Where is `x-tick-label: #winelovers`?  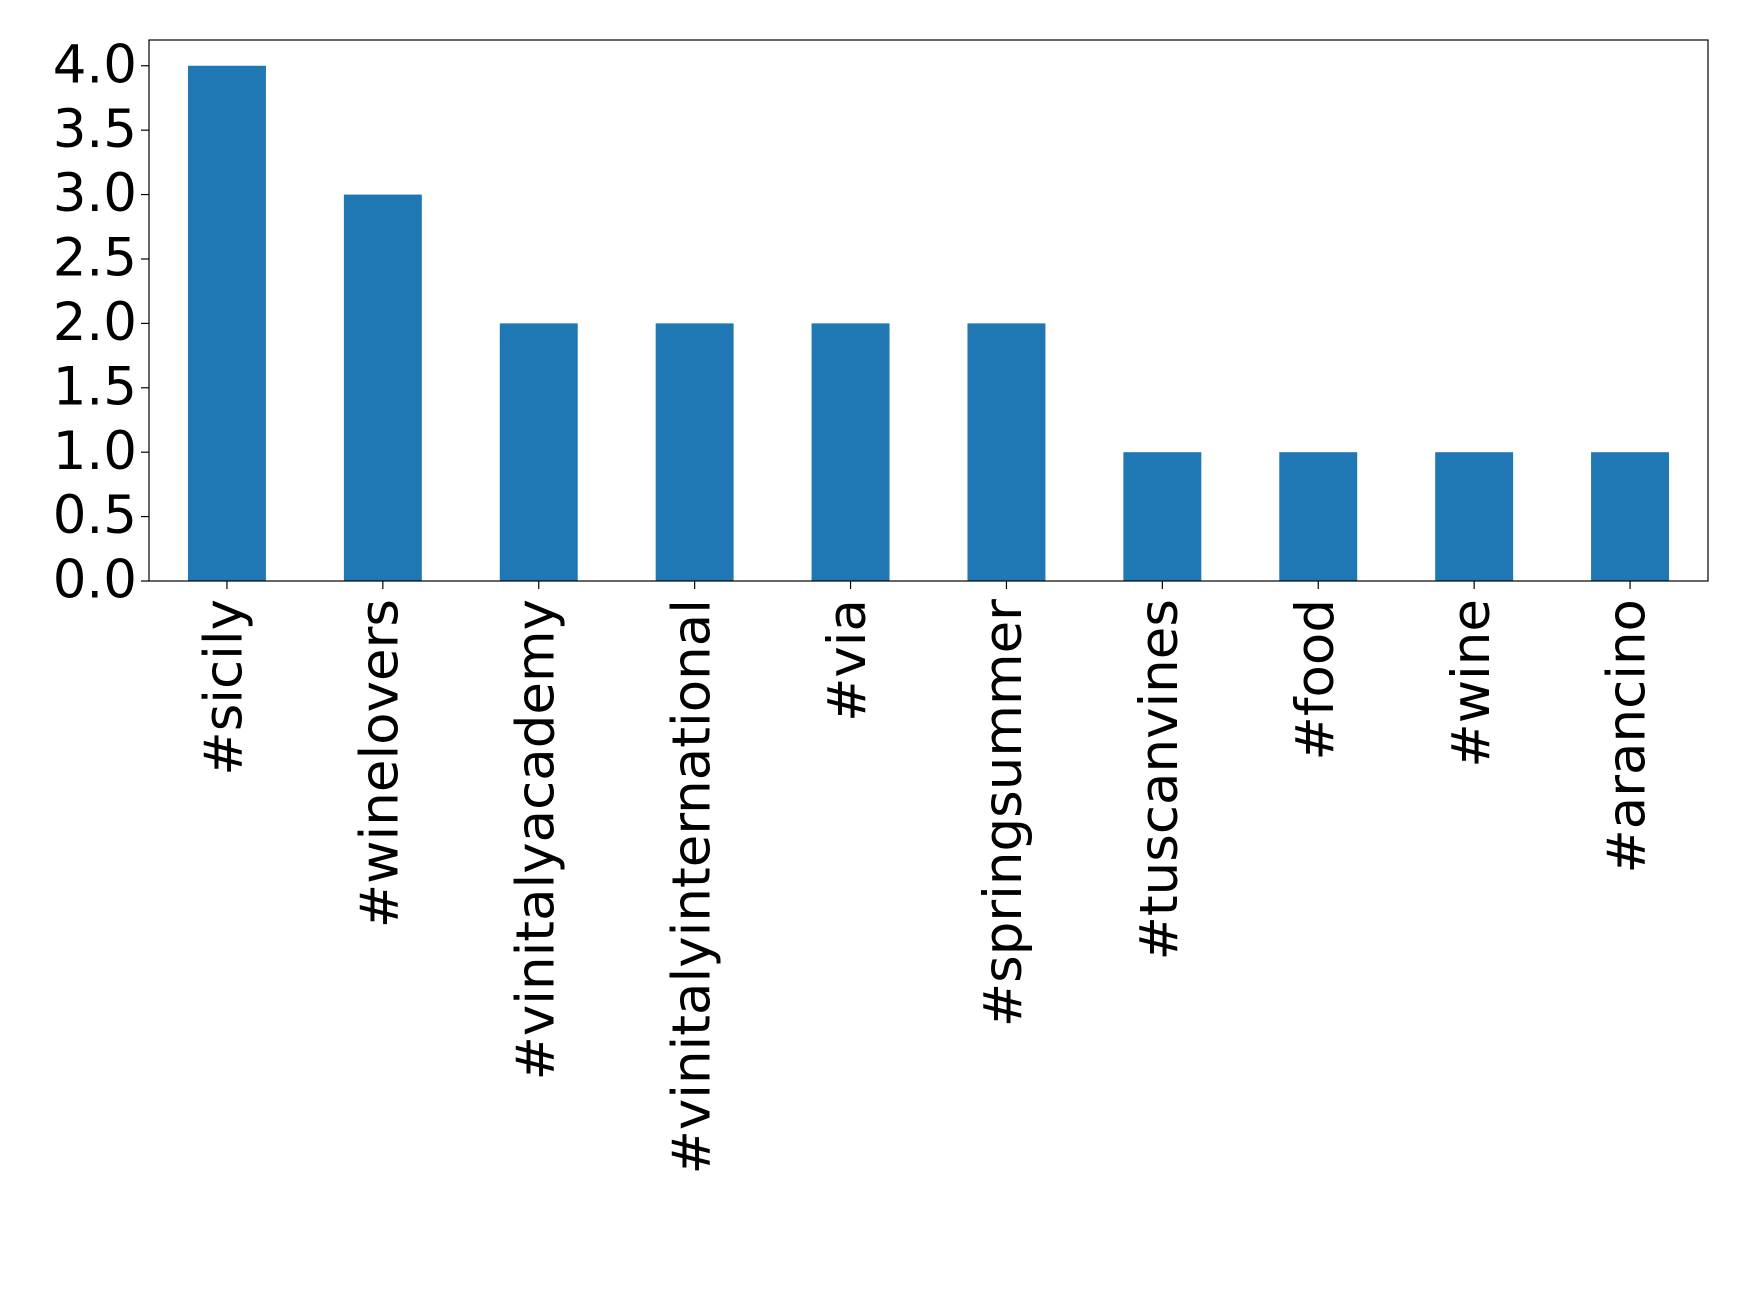 x-tick-label: #winelovers is located at coordinates (379, 763).